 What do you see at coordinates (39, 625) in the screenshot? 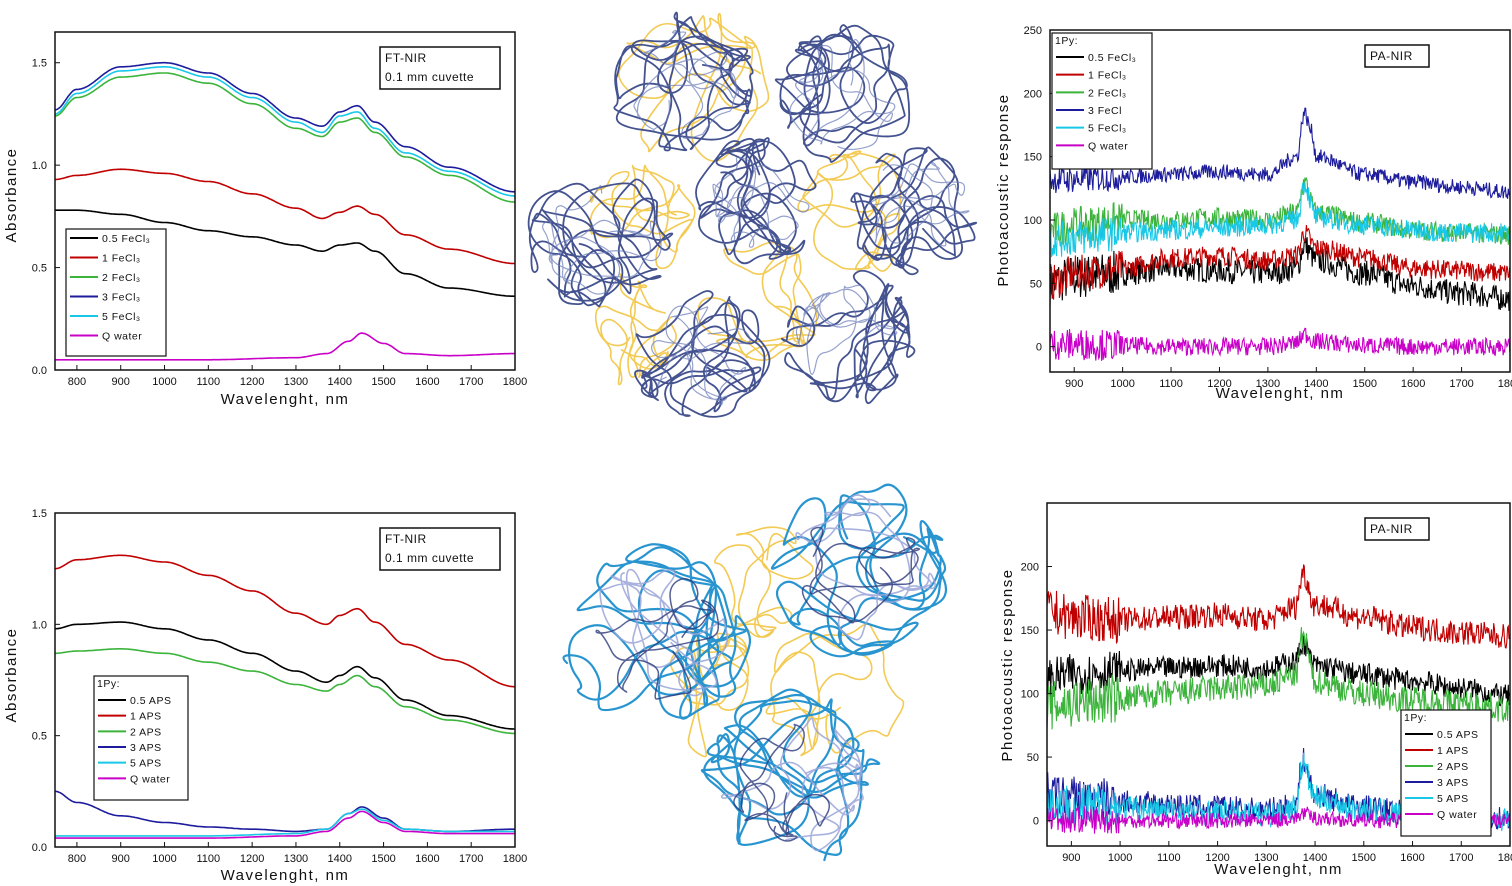
I see `y-tick-label: 1.0` at bounding box center [39, 625].